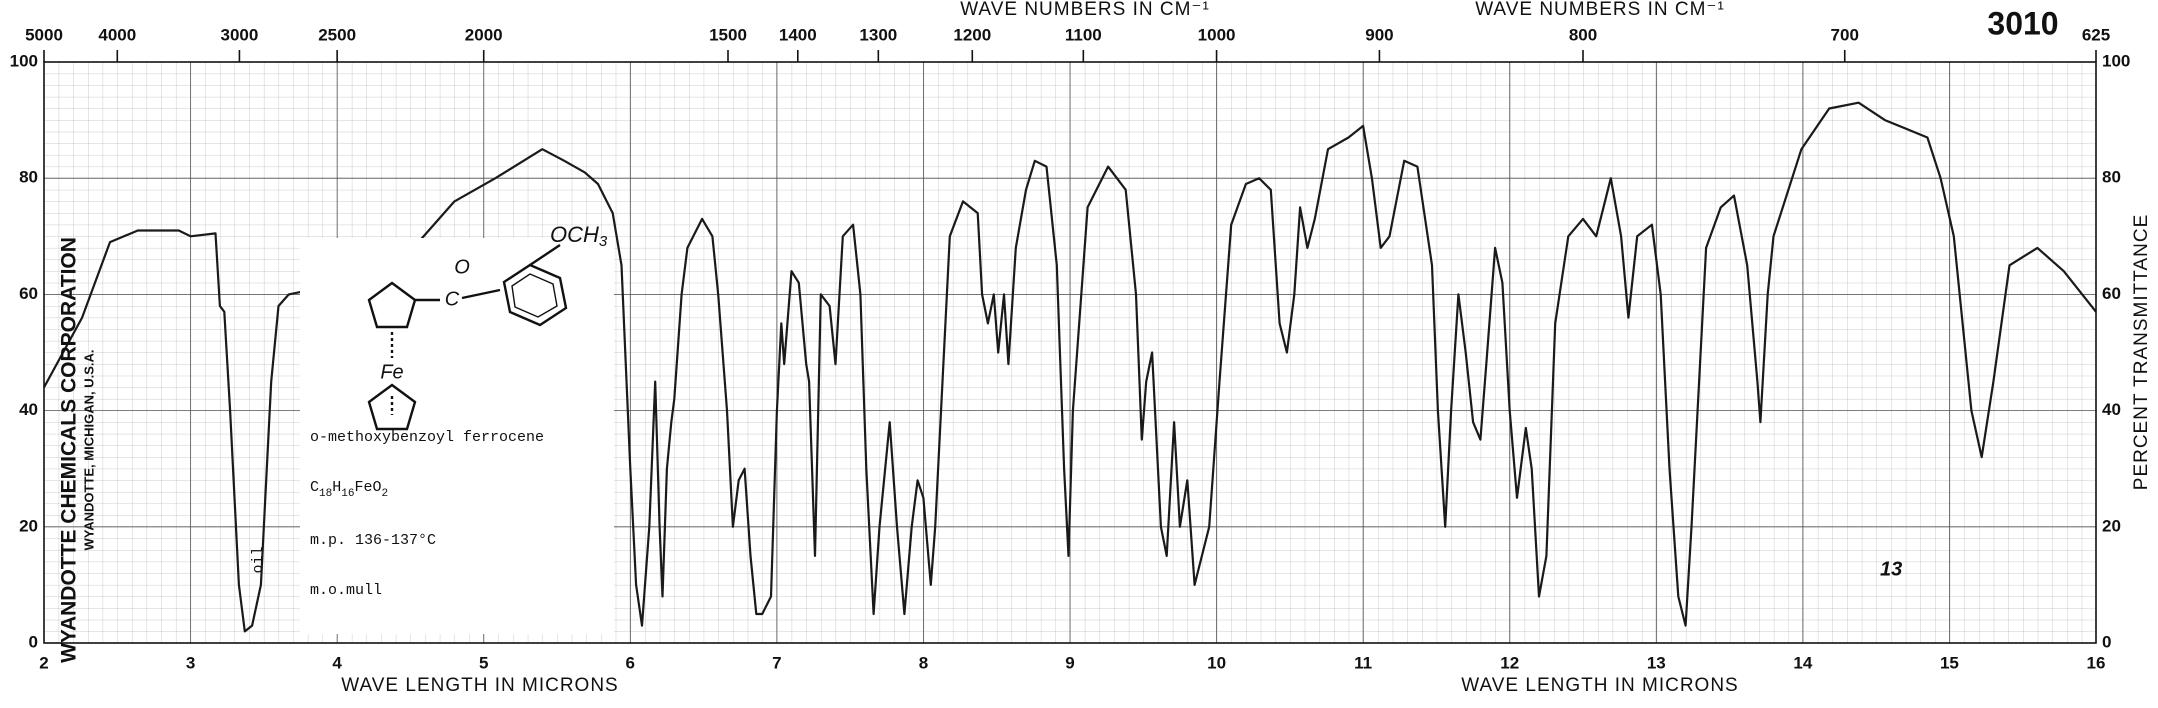 Image resolution: width=2158 pixels, height=708 pixels. Describe the element at coordinates (462, 267) in the screenshot. I see `carbonyl-o: O` at that location.